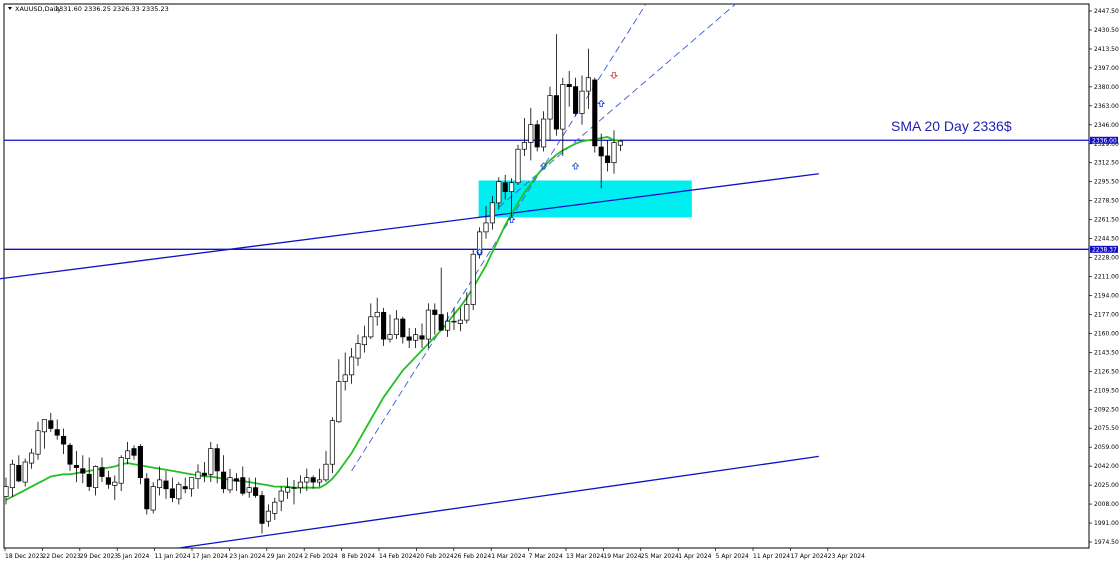 The height and width of the screenshot is (566, 1120). What do you see at coordinates (1106, 239) in the screenshot?
I see `y-tick-label: 2244.50` at bounding box center [1106, 239].